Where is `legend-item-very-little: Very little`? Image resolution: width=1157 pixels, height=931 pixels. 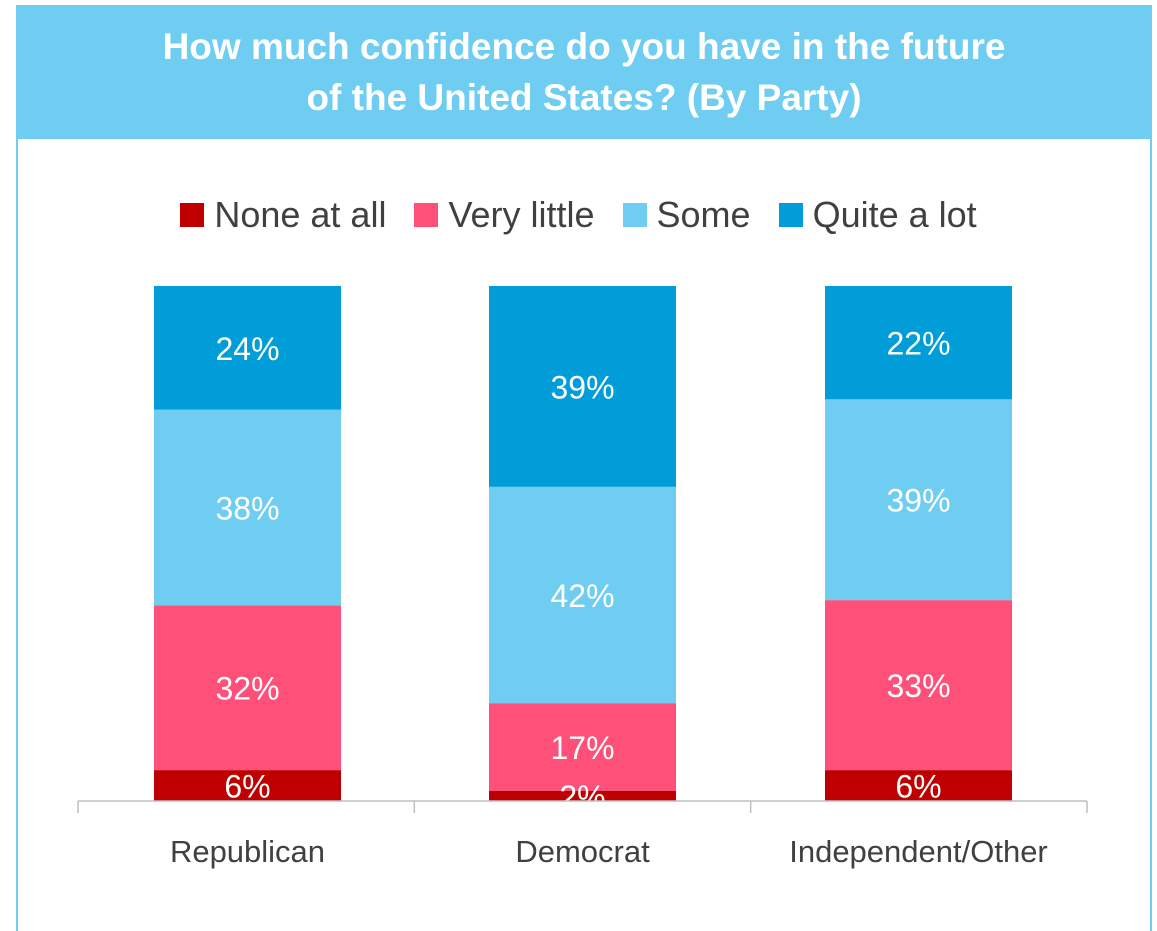
legend-item-very-little: Very little is located at coordinates (504, 215).